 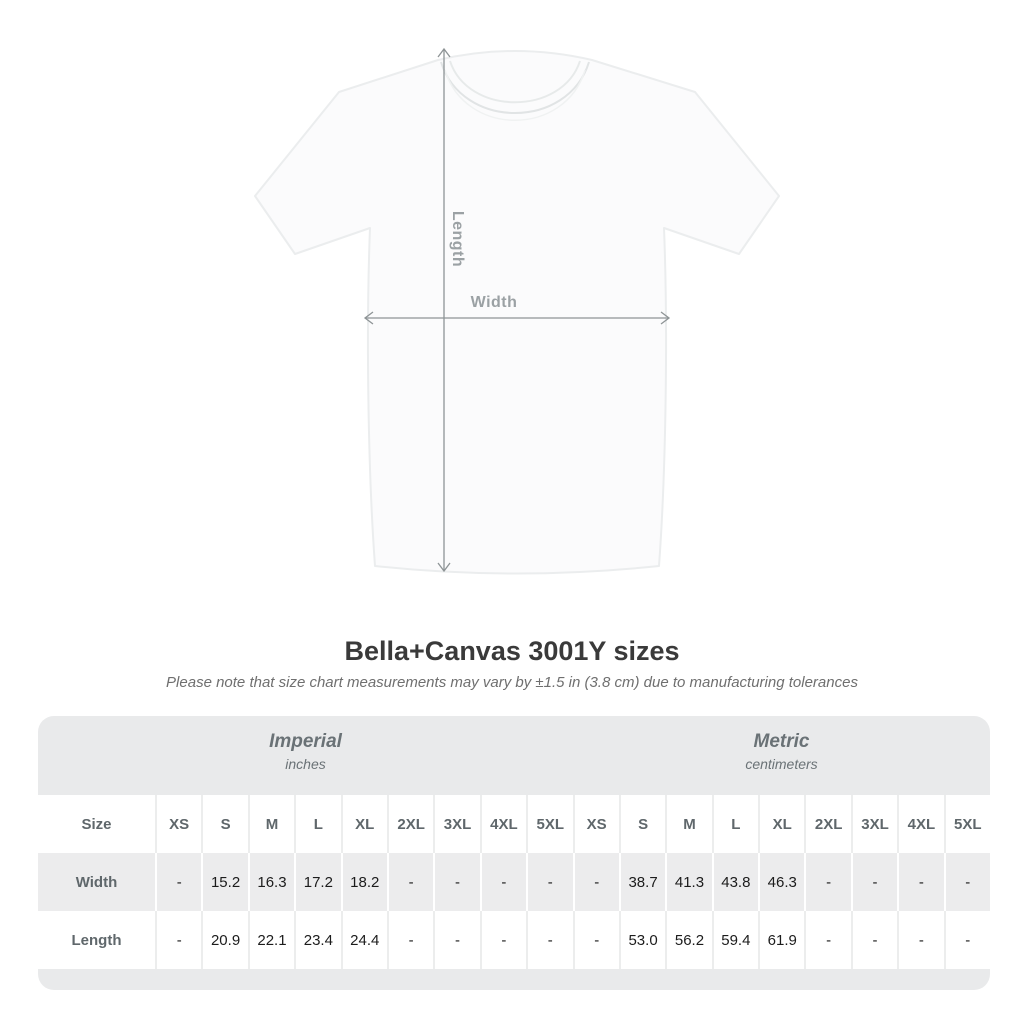 What do you see at coordinates (734, 882) in the screenshot?
I see `measurement-value: 43.8` at bounding box center [734, 882].